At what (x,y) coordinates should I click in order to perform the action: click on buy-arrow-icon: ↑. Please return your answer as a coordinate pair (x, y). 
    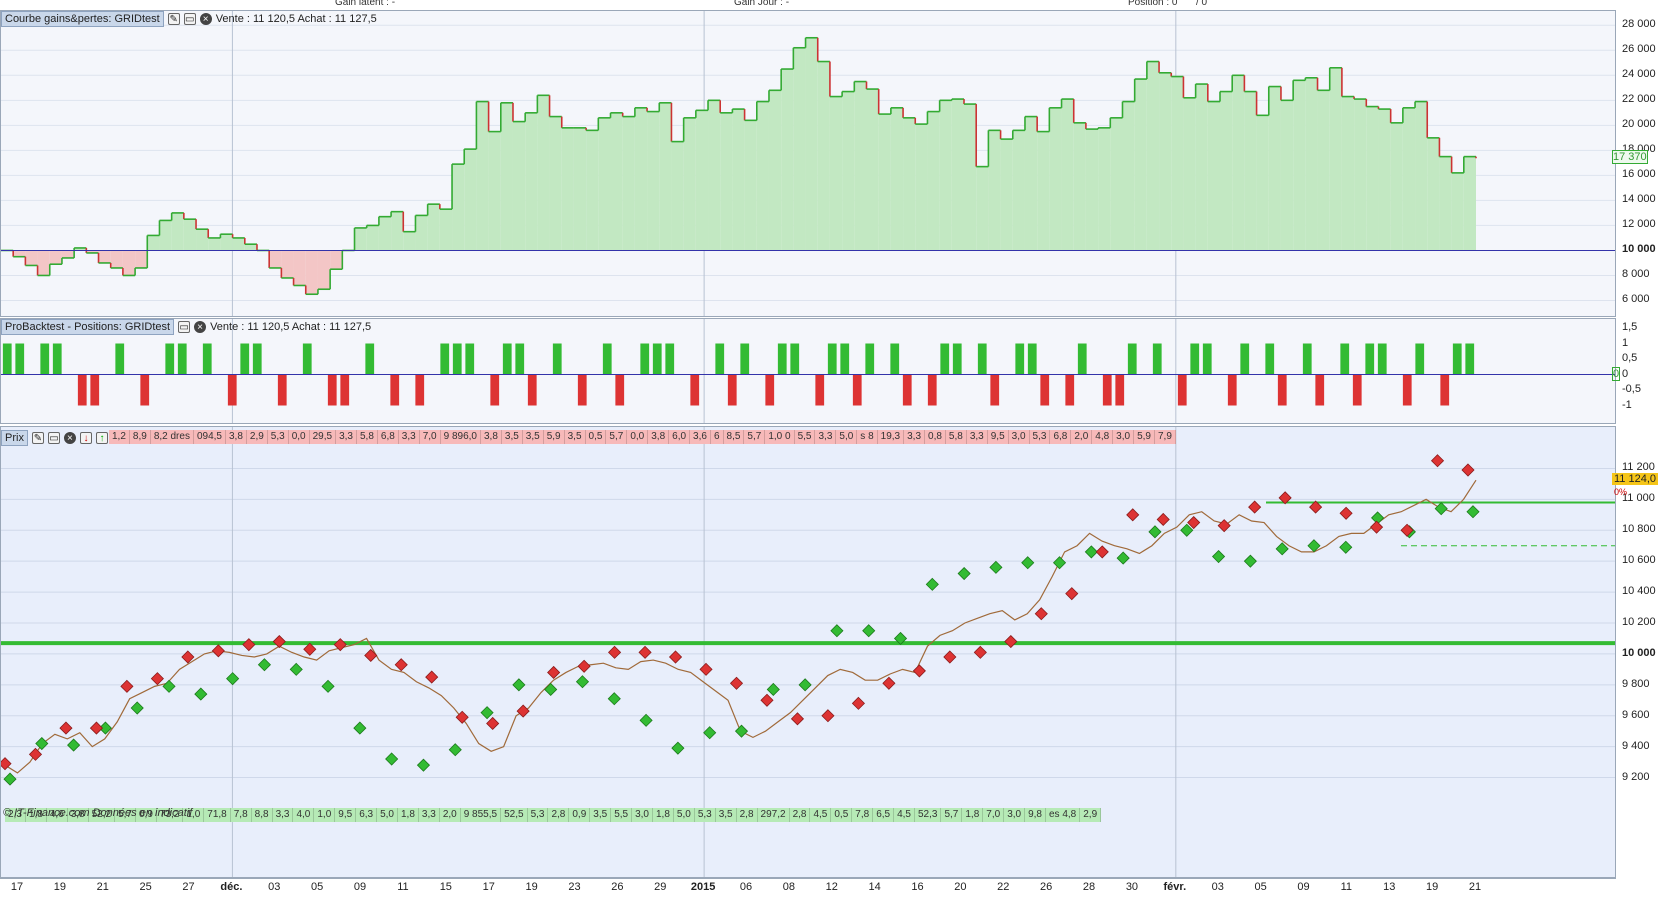
    Looking at the image, I should click on (101, 438).